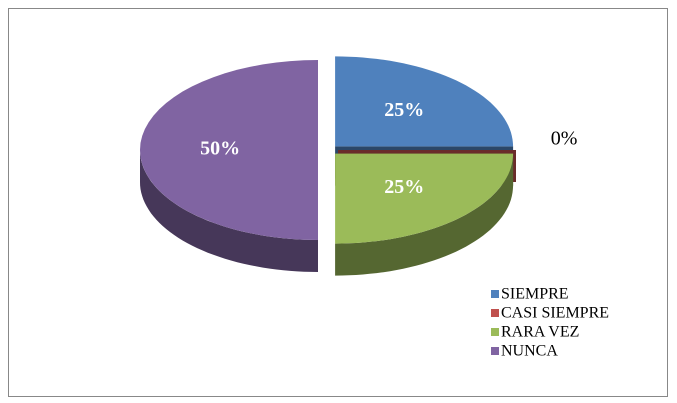 Image resolution: width=677 pixels, height=403 pixels. I want to click on data-label: 0%, so click(564, 139).